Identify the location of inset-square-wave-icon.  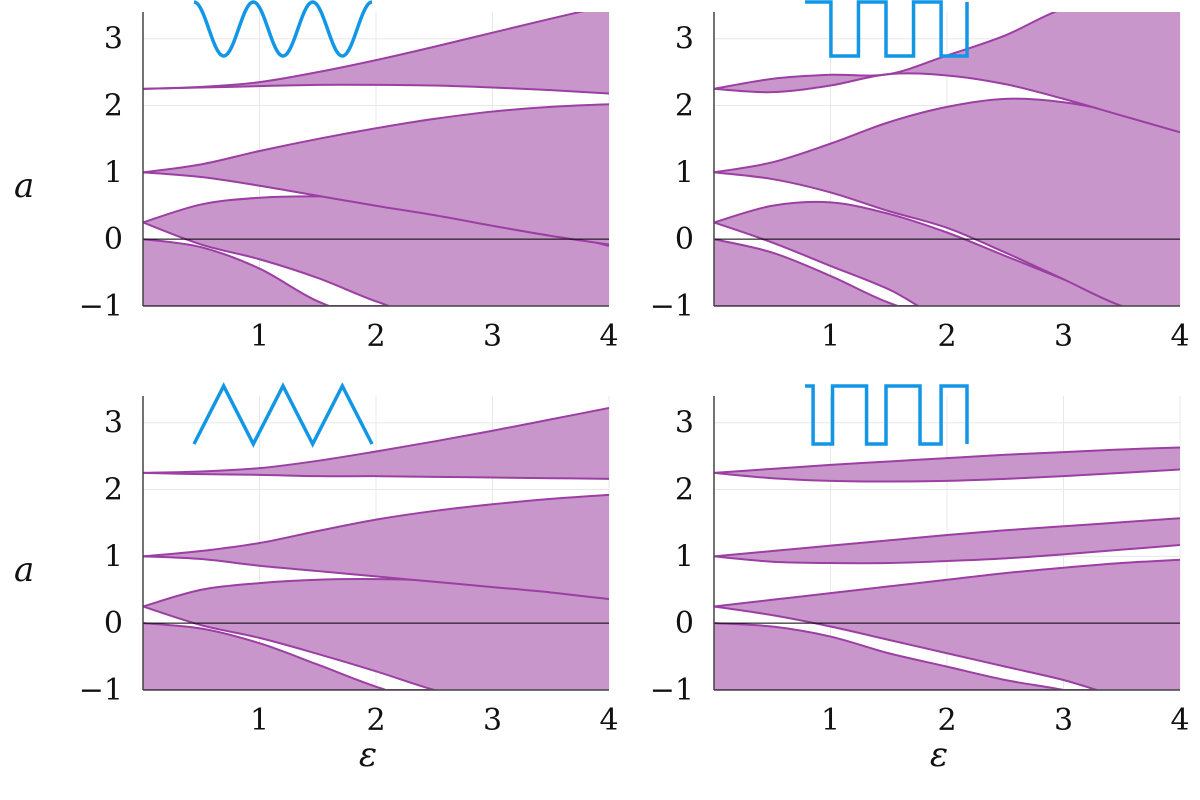
(887, 29).